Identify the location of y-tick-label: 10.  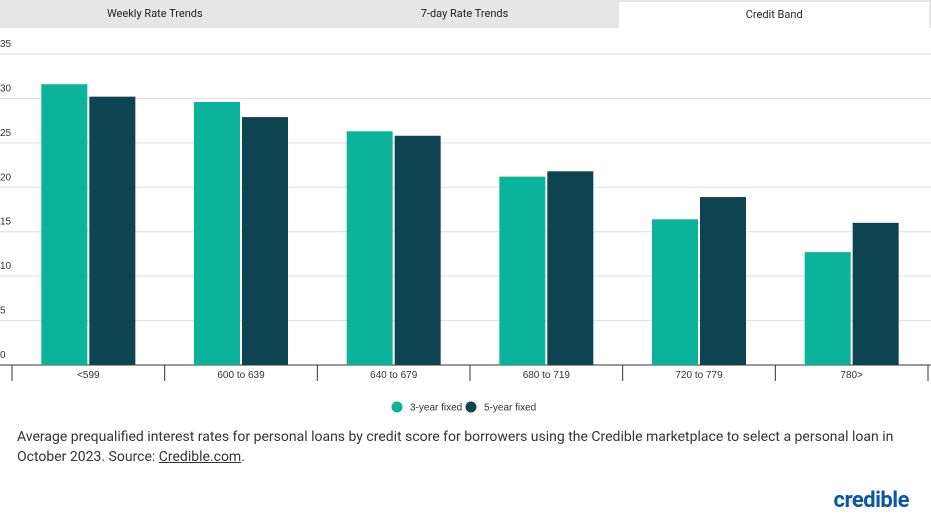
(6, 266).